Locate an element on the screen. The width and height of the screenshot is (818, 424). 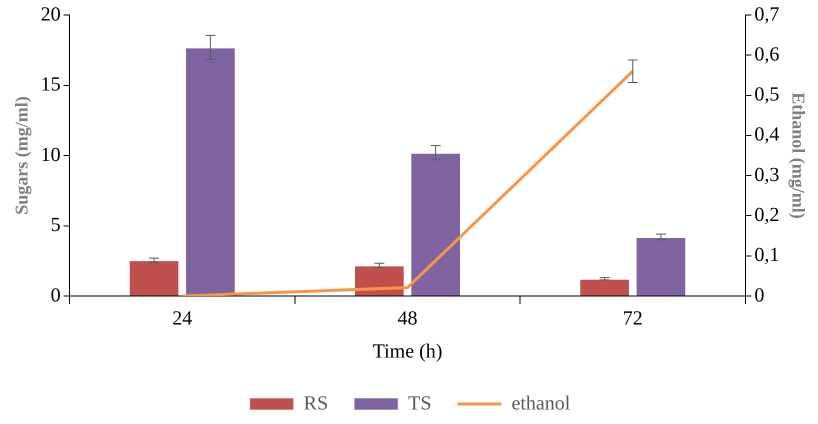
x-tick-label: 72 is located at coordinates (632, 318).